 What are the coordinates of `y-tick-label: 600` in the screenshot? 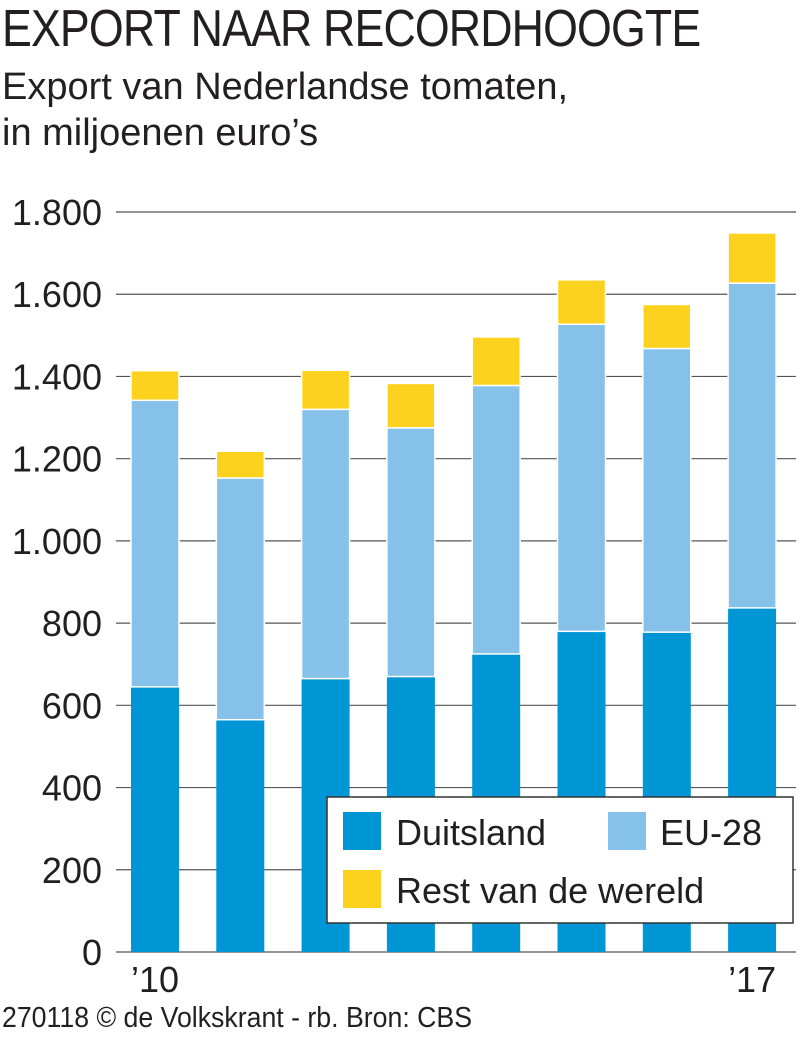 It's located at (72, 705).